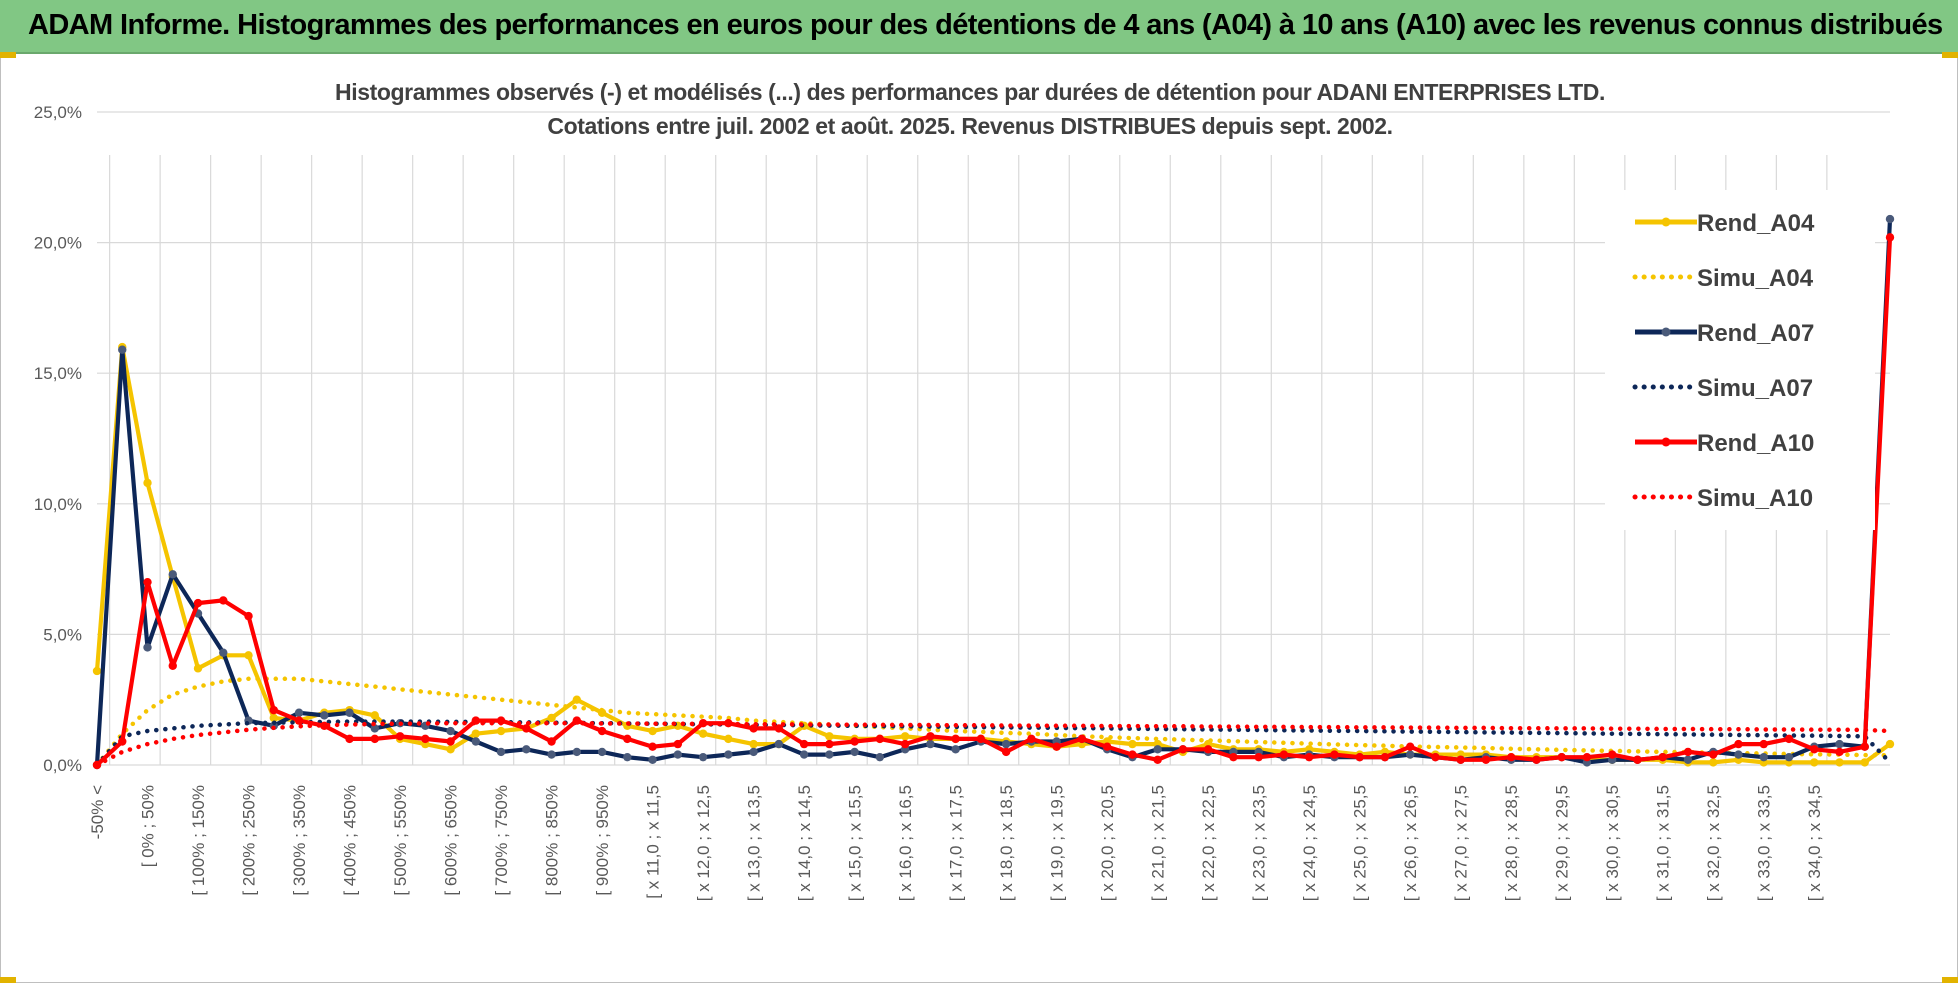 Image resolution: width=1958 pixels, height=983 pixels. What do you see at coordinates (1755, 388) in the screenshot?
I see `legend-label: Simu_A07` at bounding box center [1755, 388].